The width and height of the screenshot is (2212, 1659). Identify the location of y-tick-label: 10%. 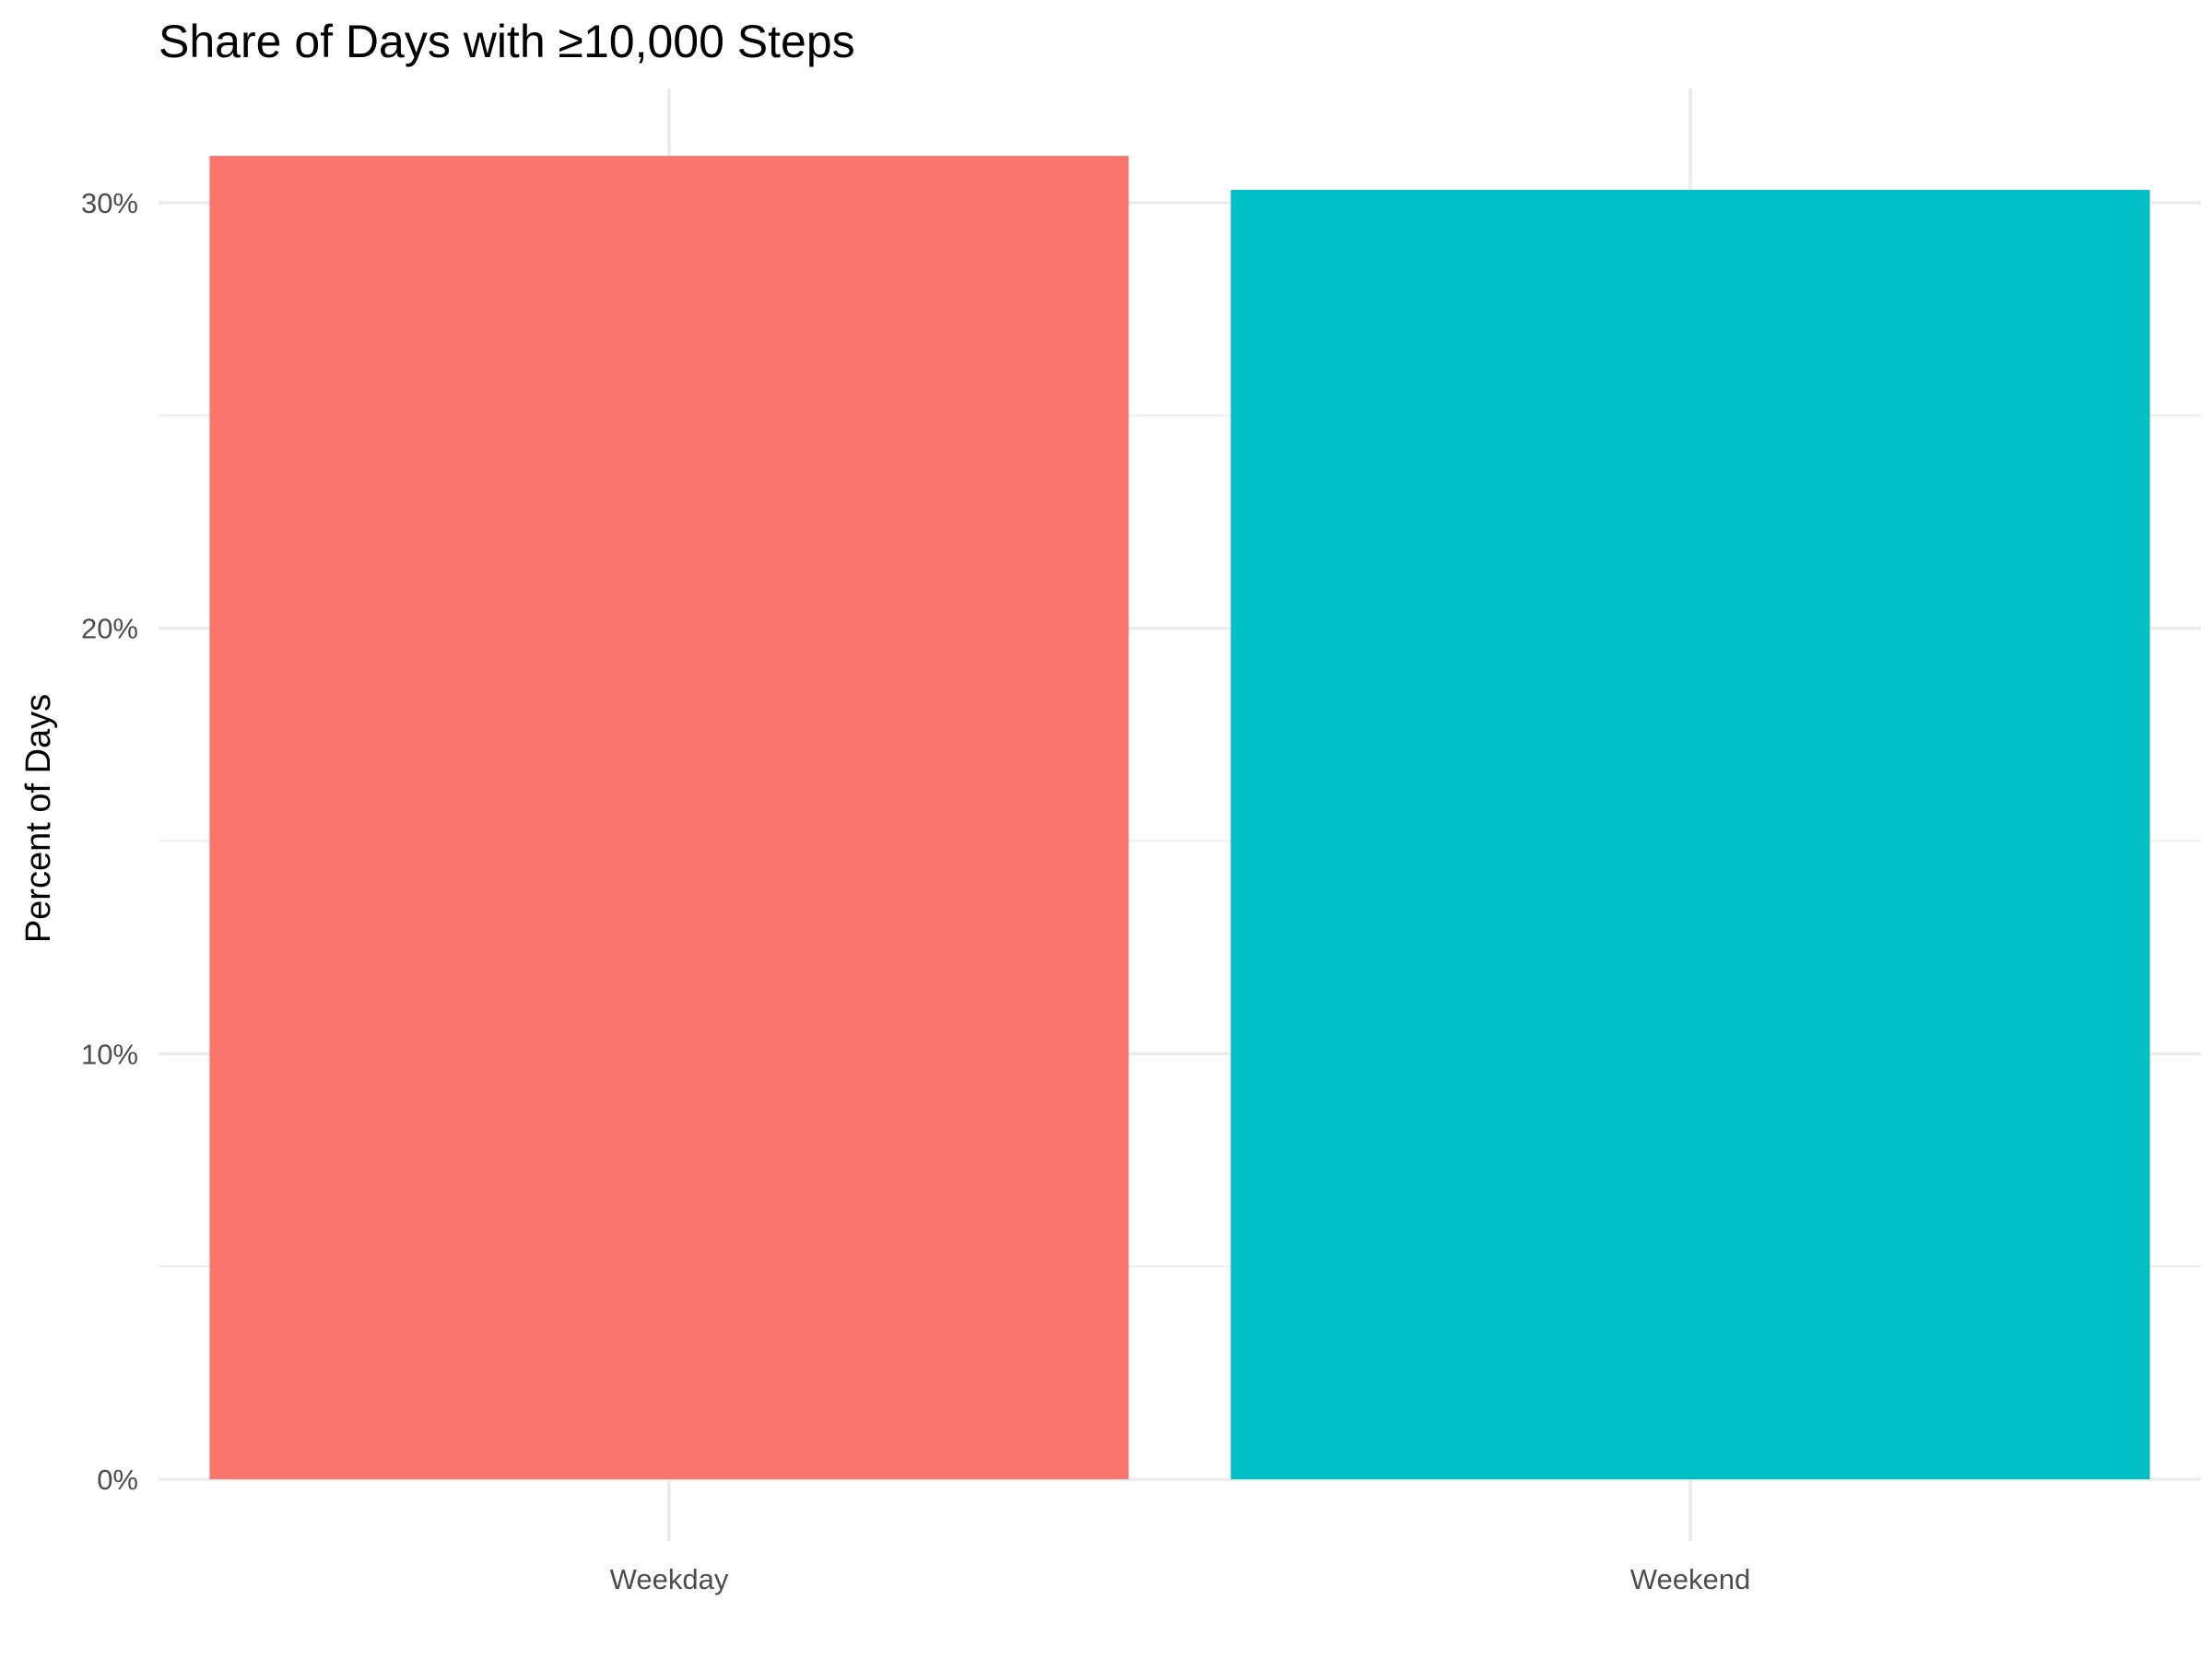
(109, 1054).